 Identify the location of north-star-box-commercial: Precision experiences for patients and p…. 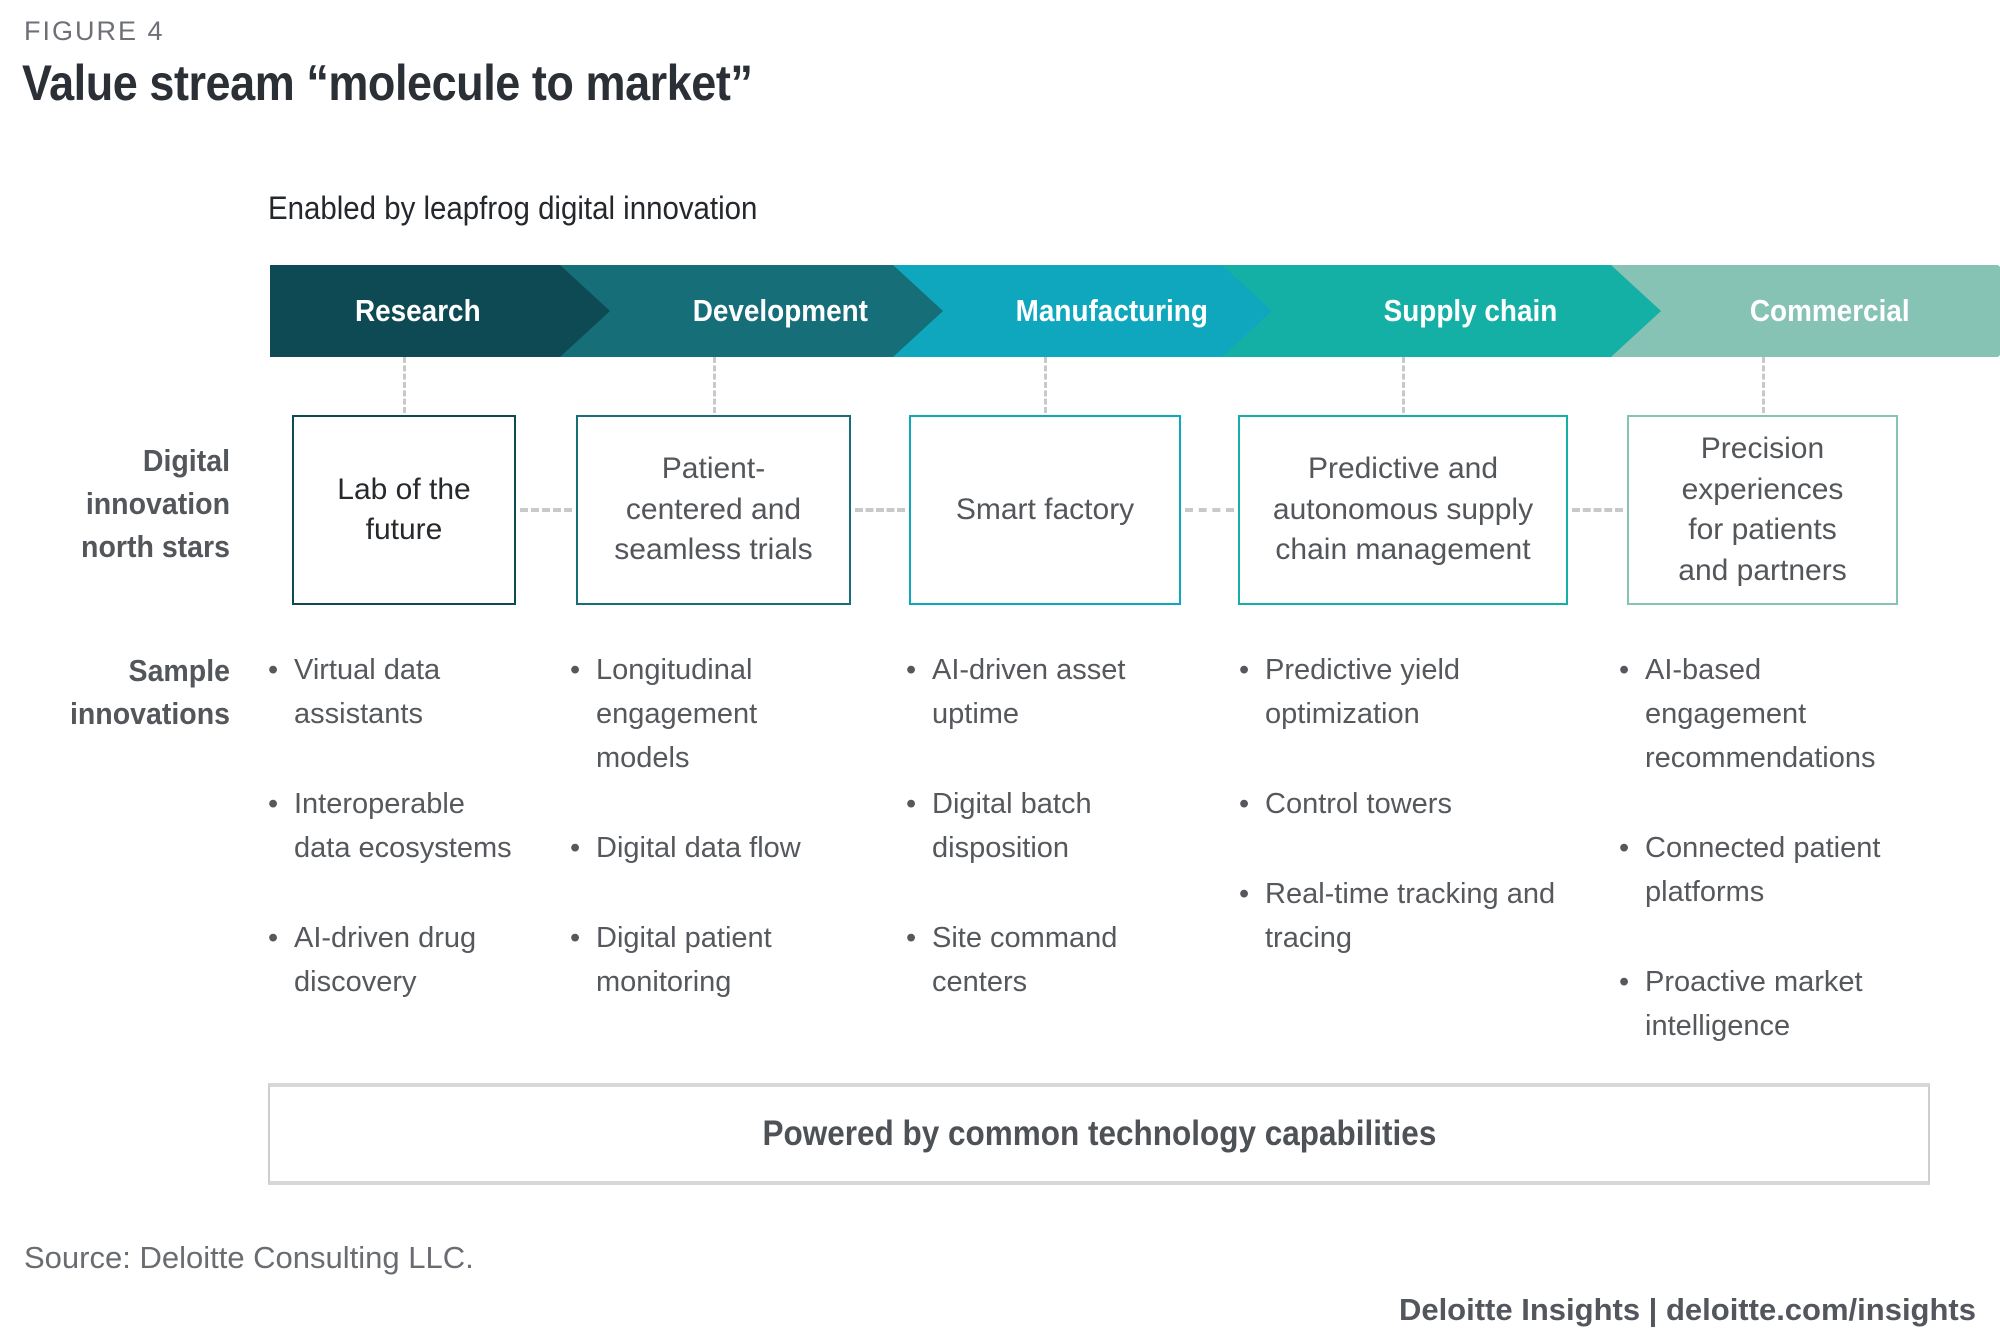
(1762, 510).